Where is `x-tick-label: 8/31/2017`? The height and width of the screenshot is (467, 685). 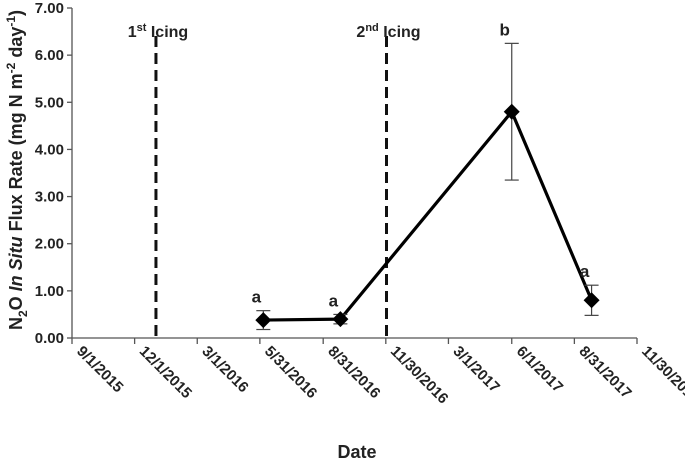
x-tick-label: 8/31/2017 is located at coordinates (605, 372).